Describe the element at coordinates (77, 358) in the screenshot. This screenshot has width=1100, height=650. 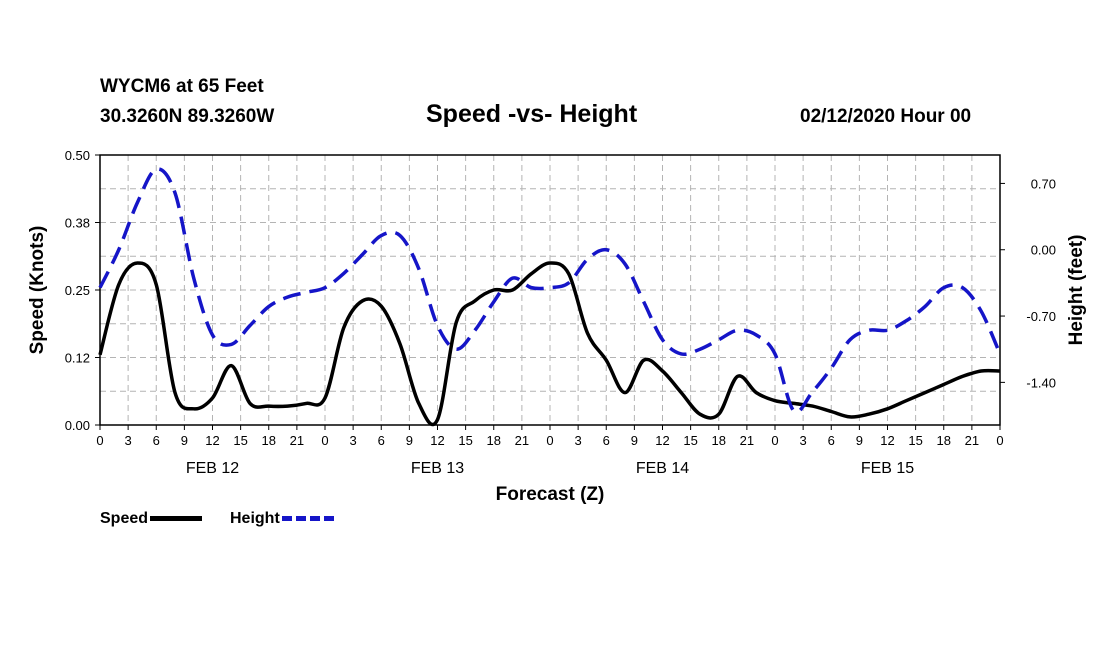
I see `y-tick-label: 0.12` at that location.